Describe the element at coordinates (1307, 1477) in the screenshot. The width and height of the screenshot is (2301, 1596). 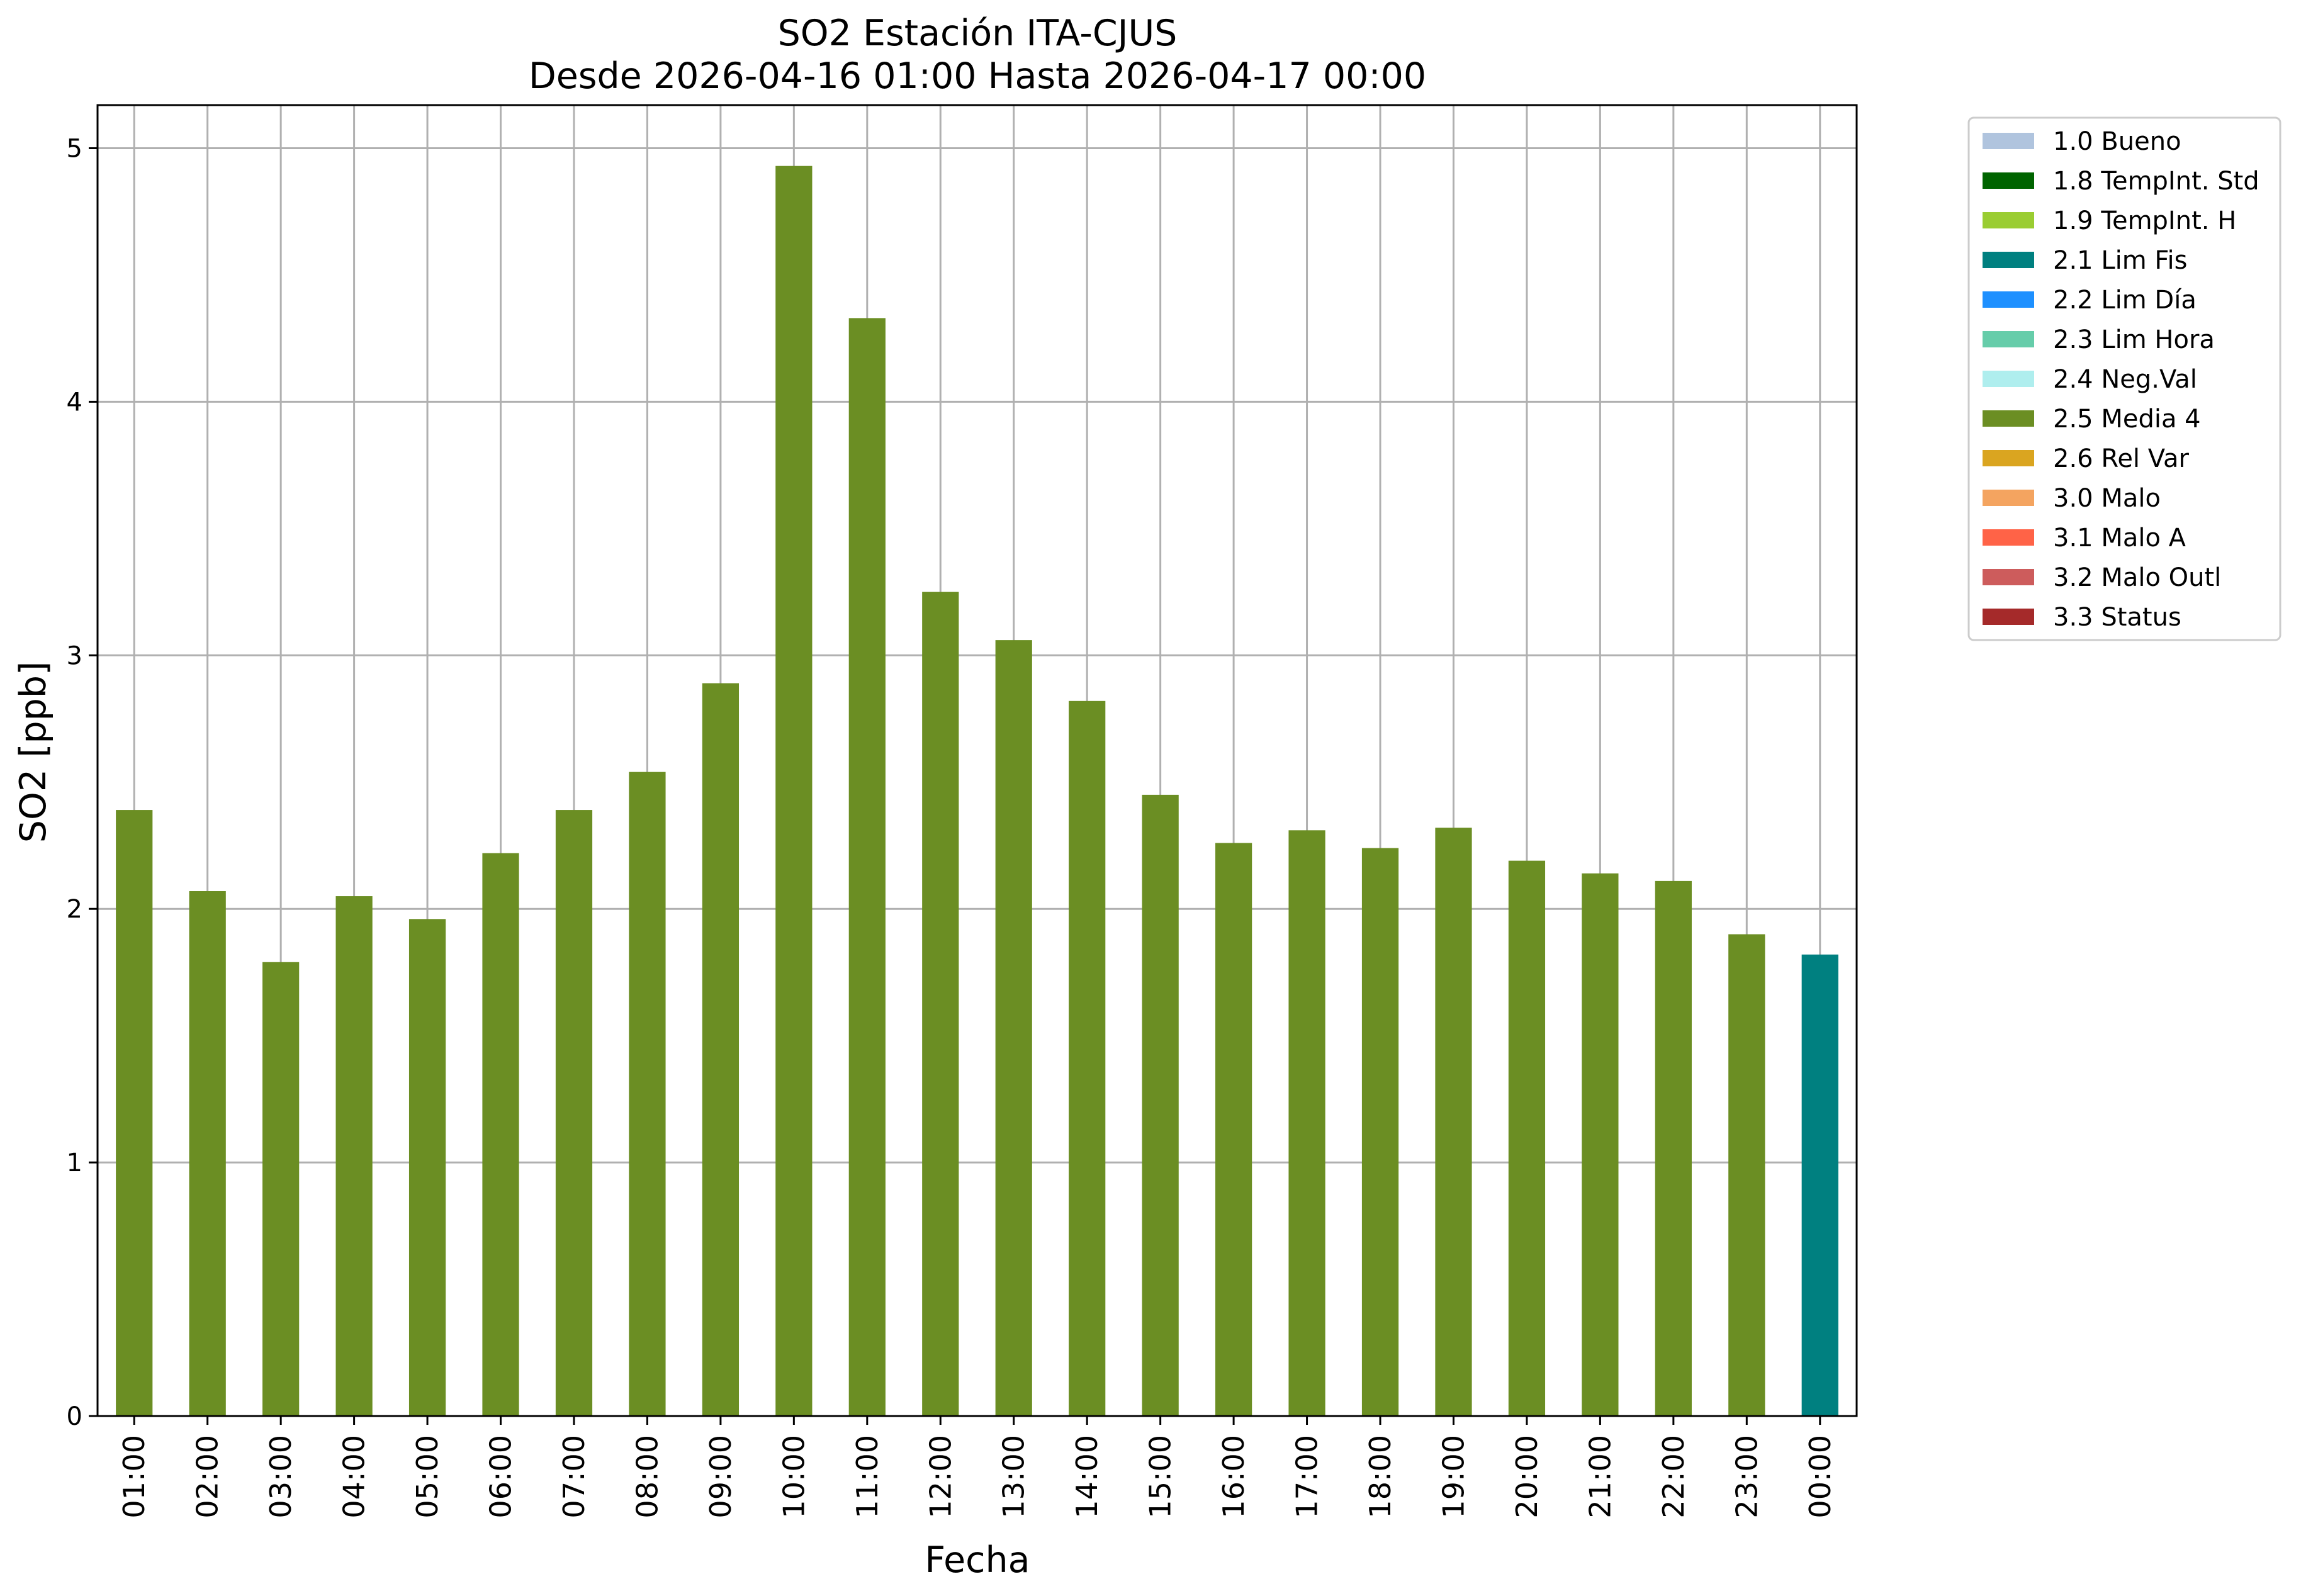
I see `x-tick-label: 17:00` at that location.